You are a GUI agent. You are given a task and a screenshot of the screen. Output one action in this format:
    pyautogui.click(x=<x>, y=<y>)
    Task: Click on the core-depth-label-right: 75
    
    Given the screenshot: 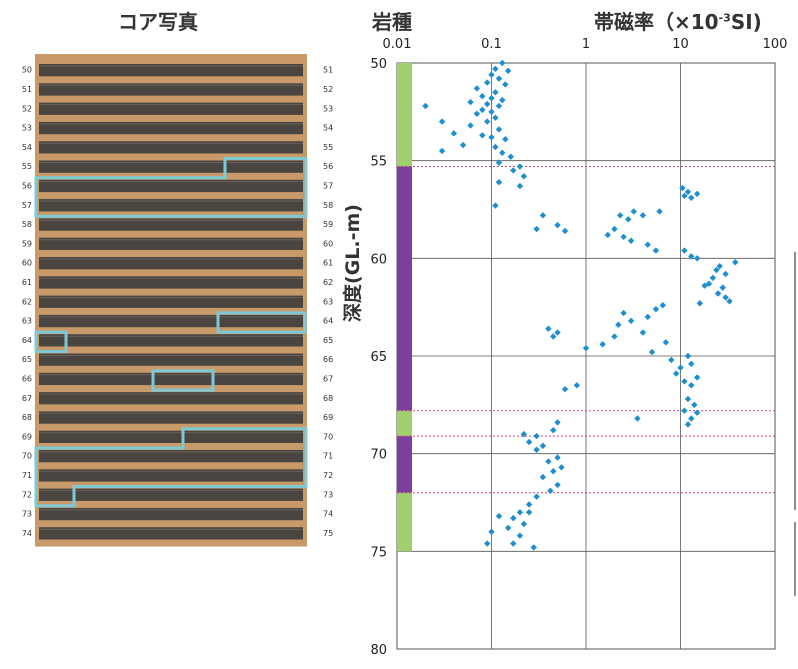 What is the action you would take?
    pyautogui.click(x=328, y=533)
    